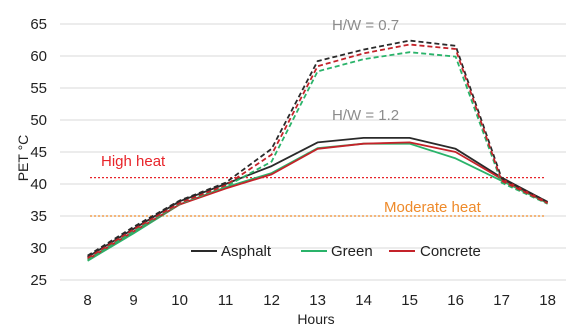 The width and height of the screenshot is (580, 327). I want to click on y-tick-label: 35, so click(38, 216).